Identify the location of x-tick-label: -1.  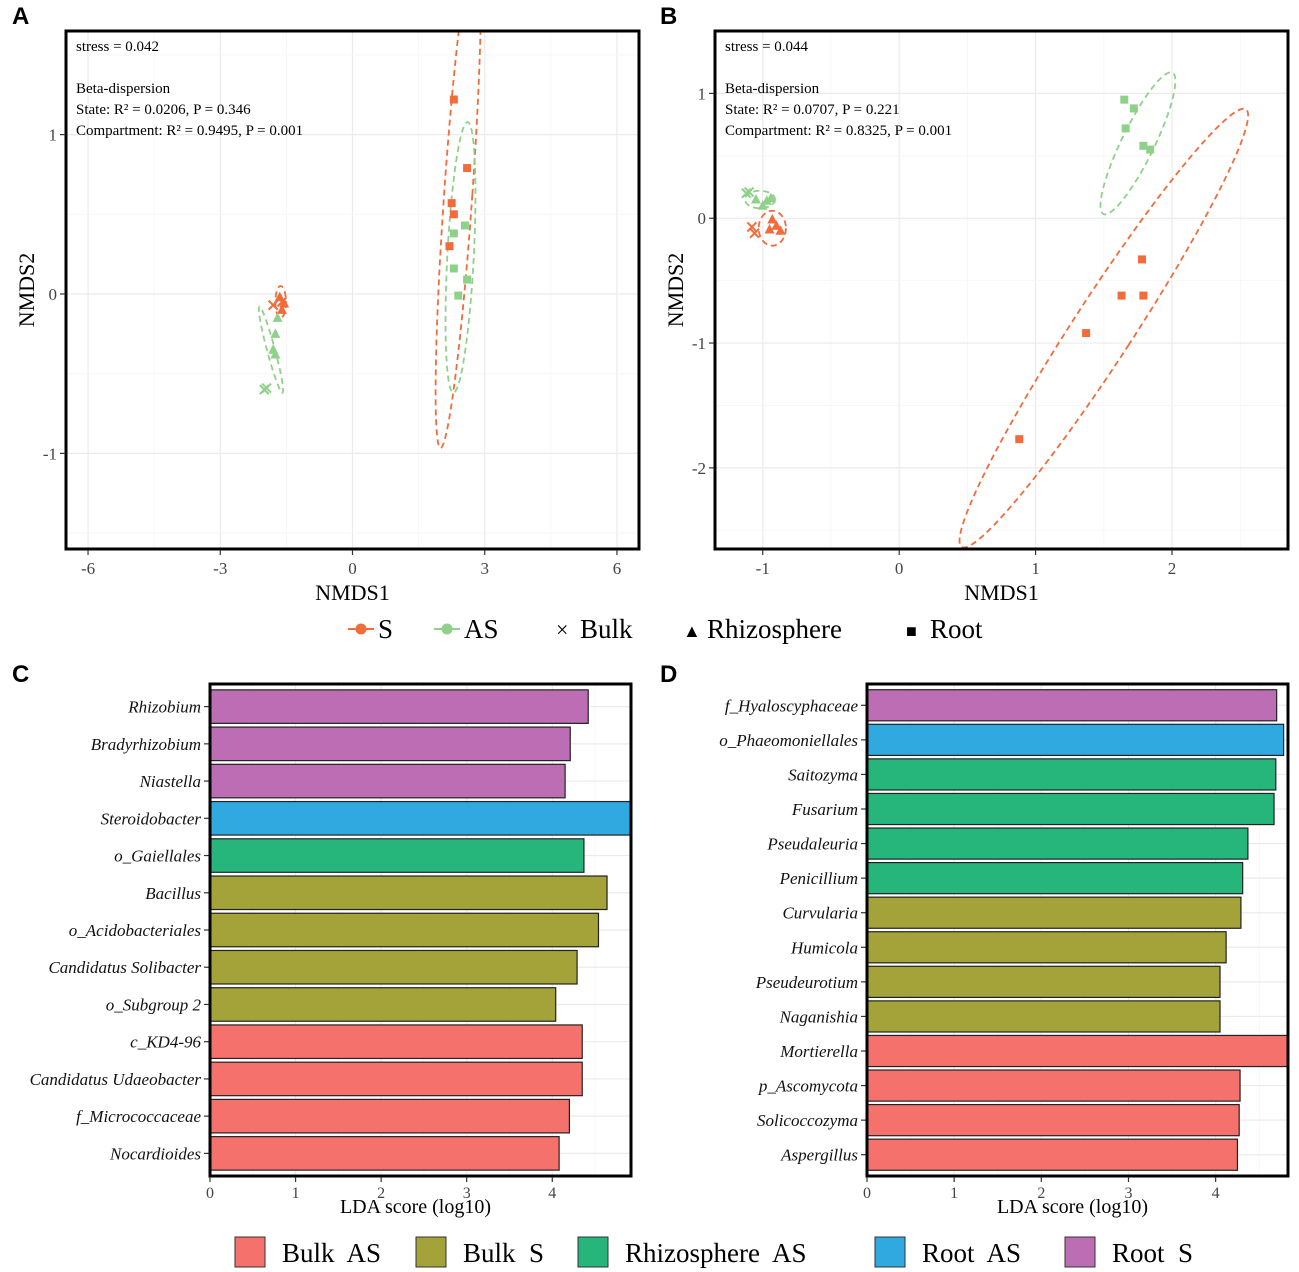
(763, 568).